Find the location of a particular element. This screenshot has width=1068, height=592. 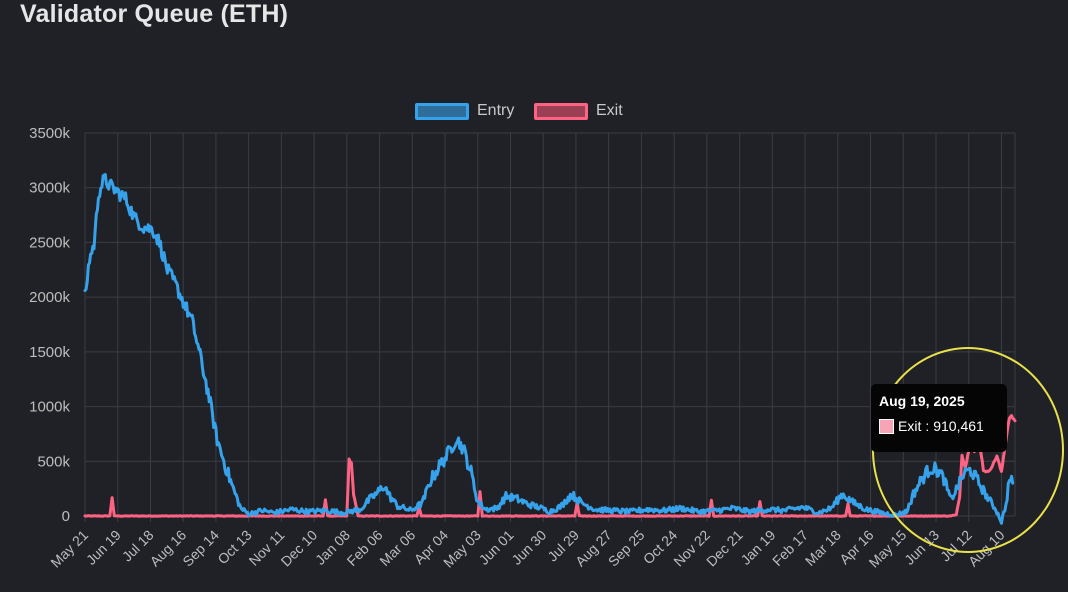

x-tick-label: May 15 is located at coordinates (888, 549).